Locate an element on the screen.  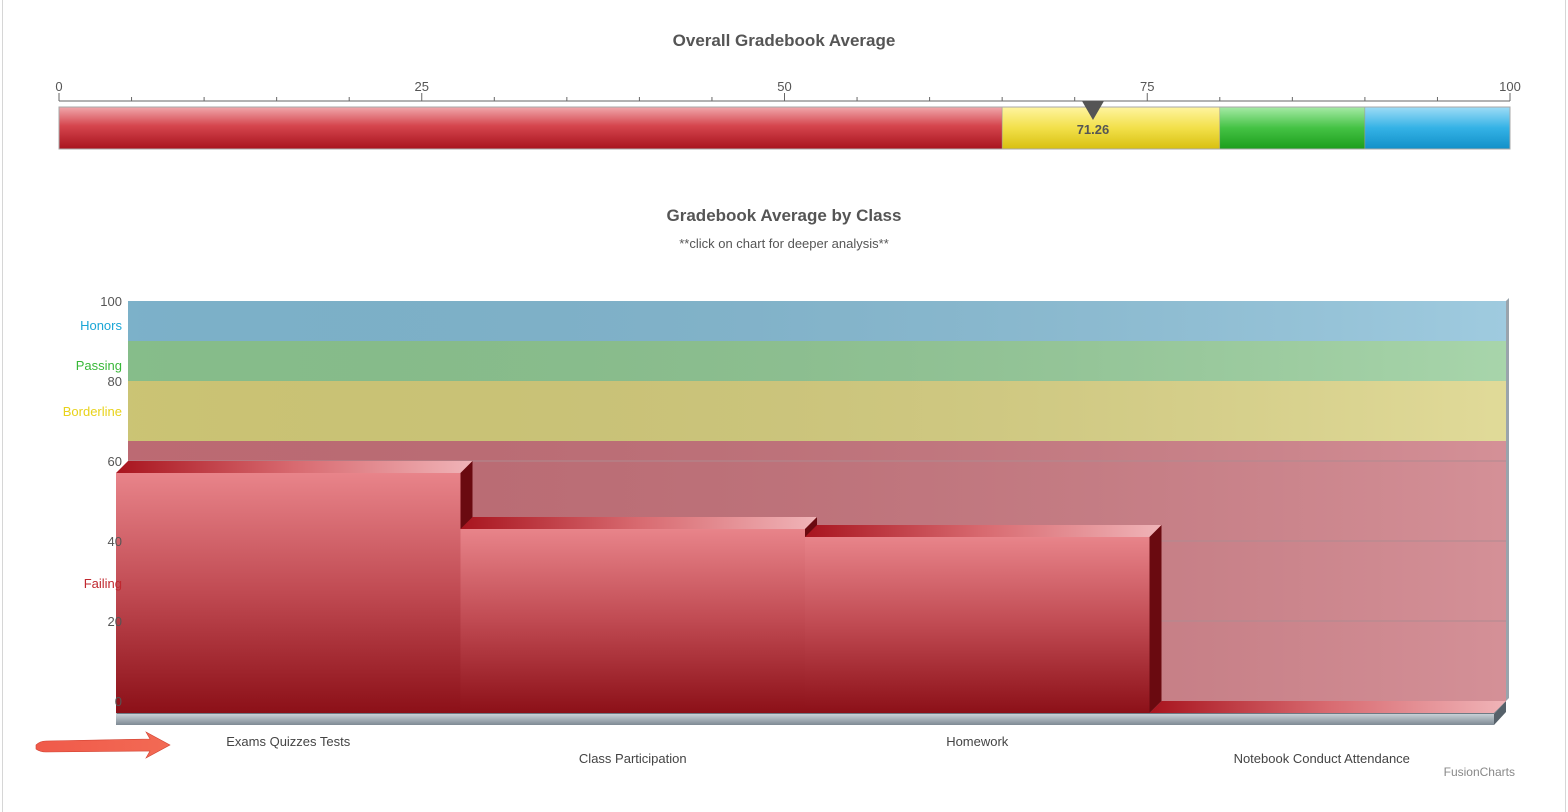
gauge-tick-label: 25 is located at coordinates (422, 86).